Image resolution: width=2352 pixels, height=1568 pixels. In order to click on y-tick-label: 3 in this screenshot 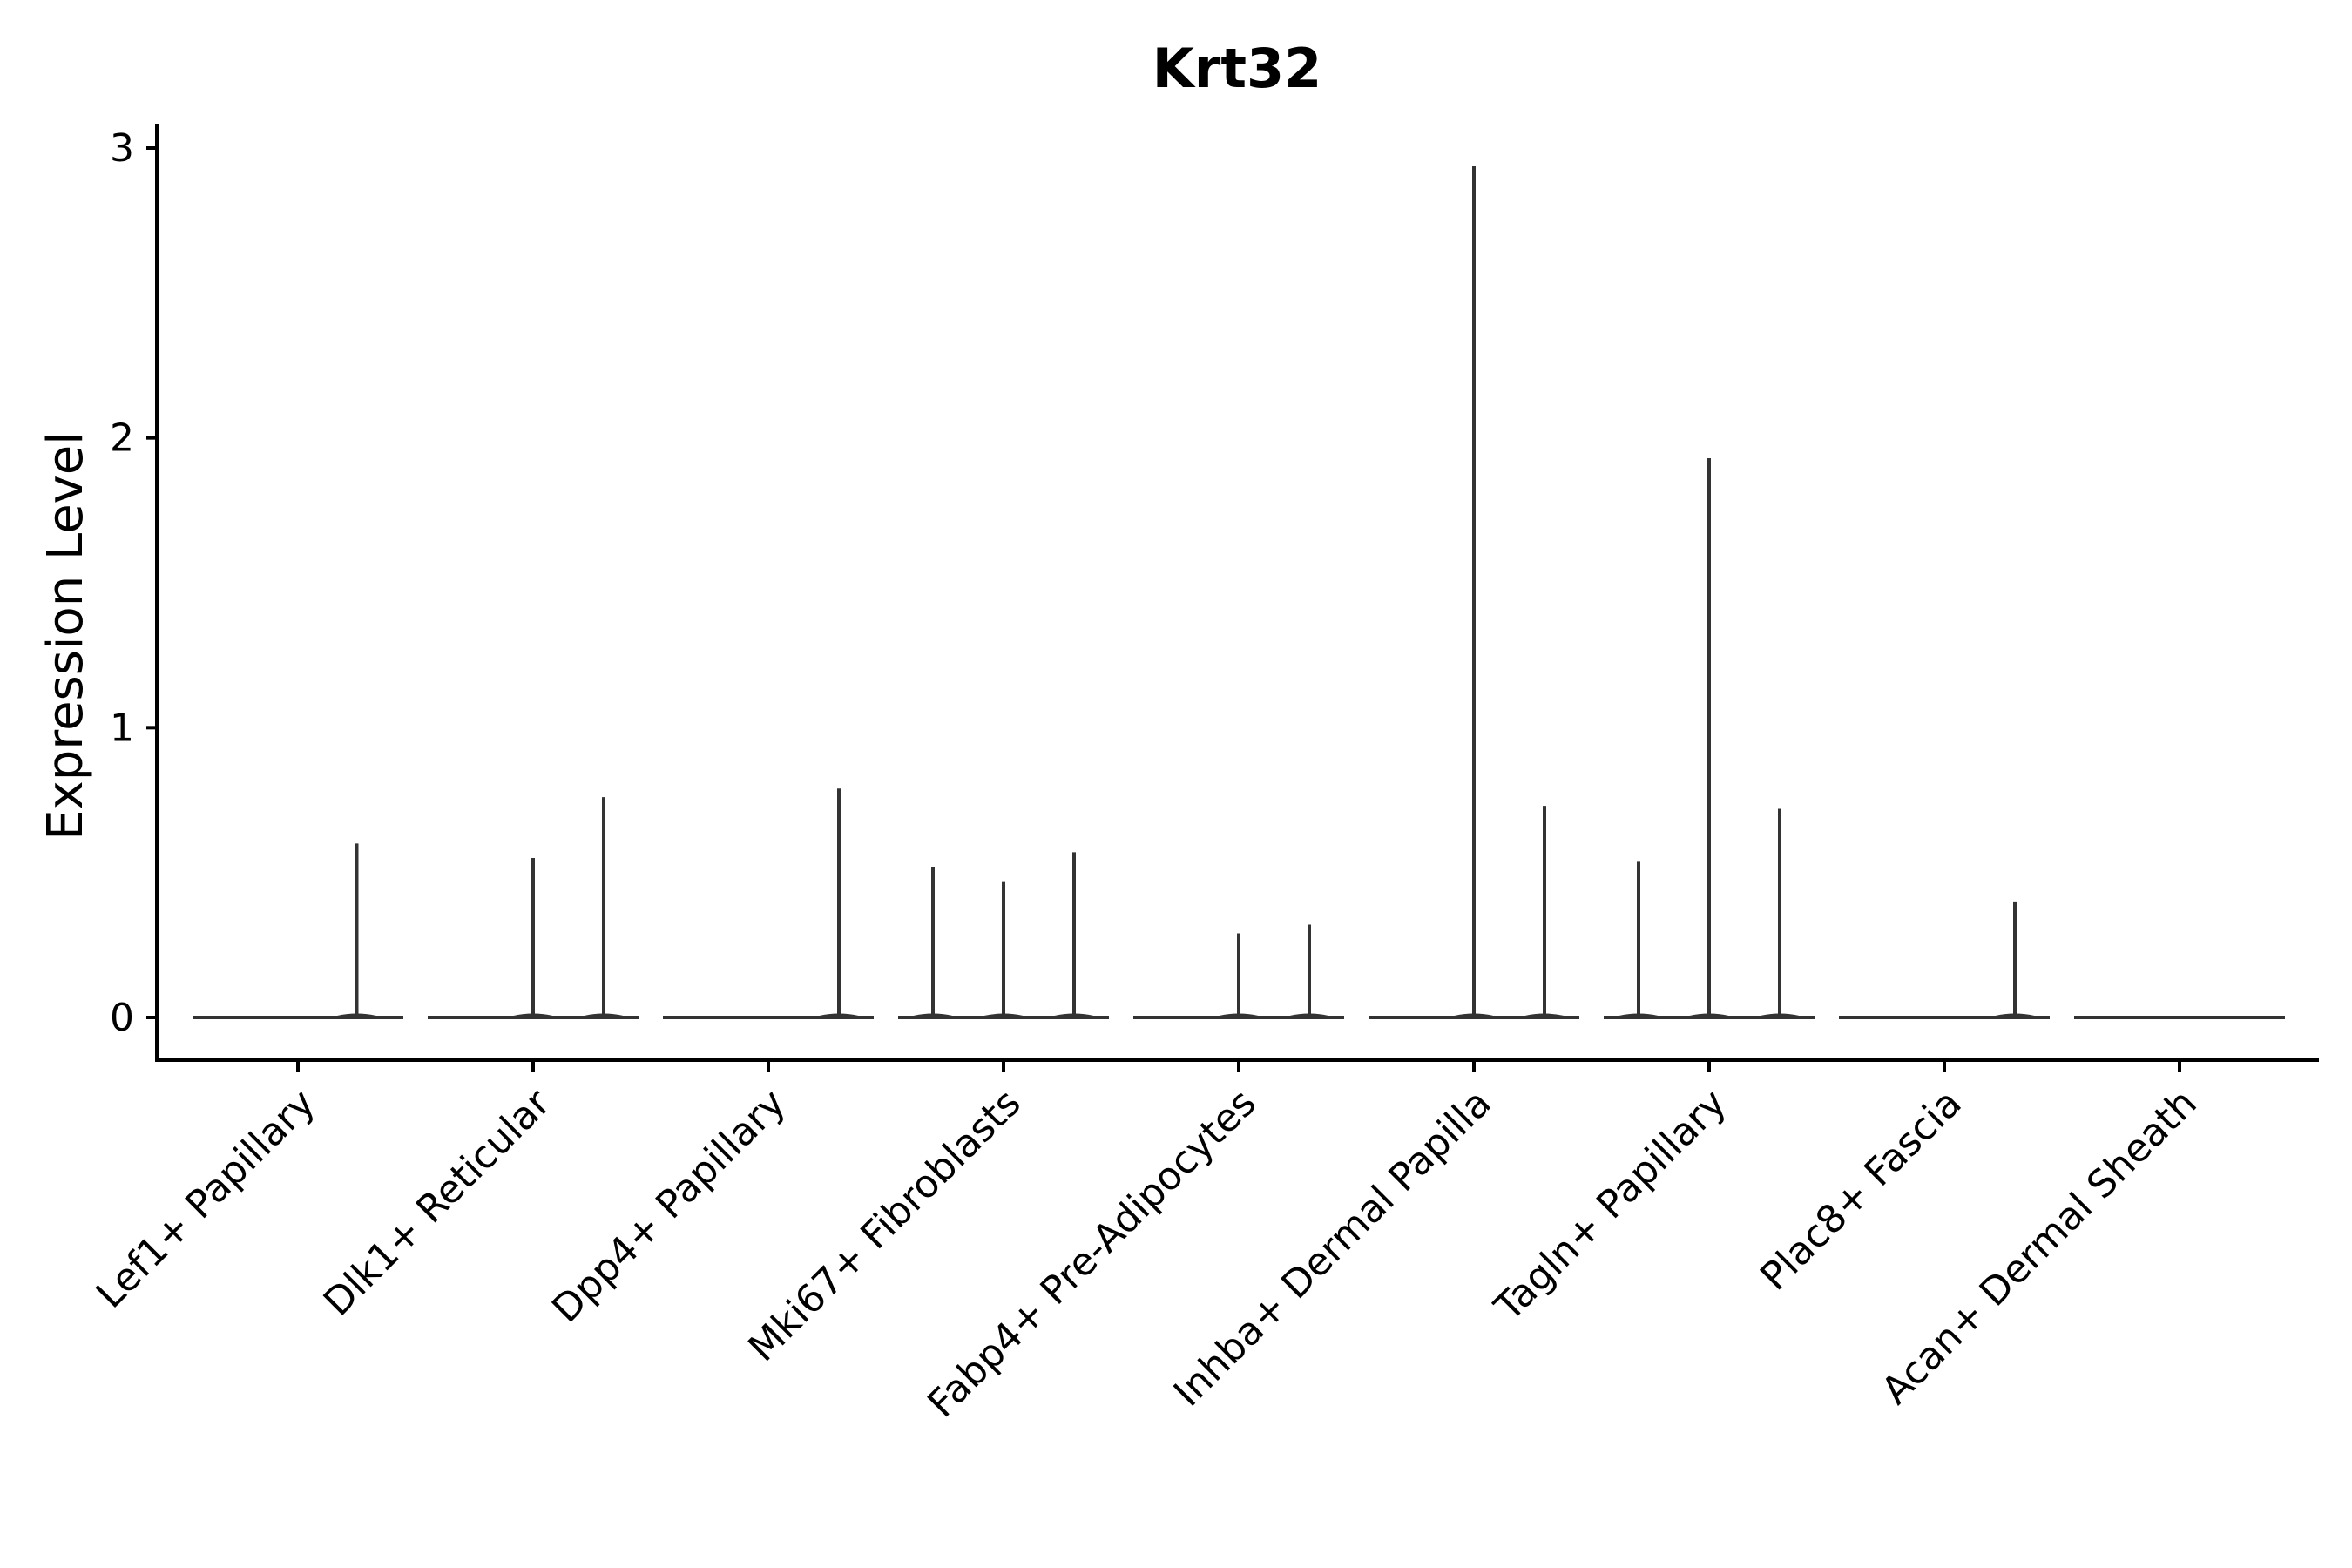, I will do `click(122, 148)`.